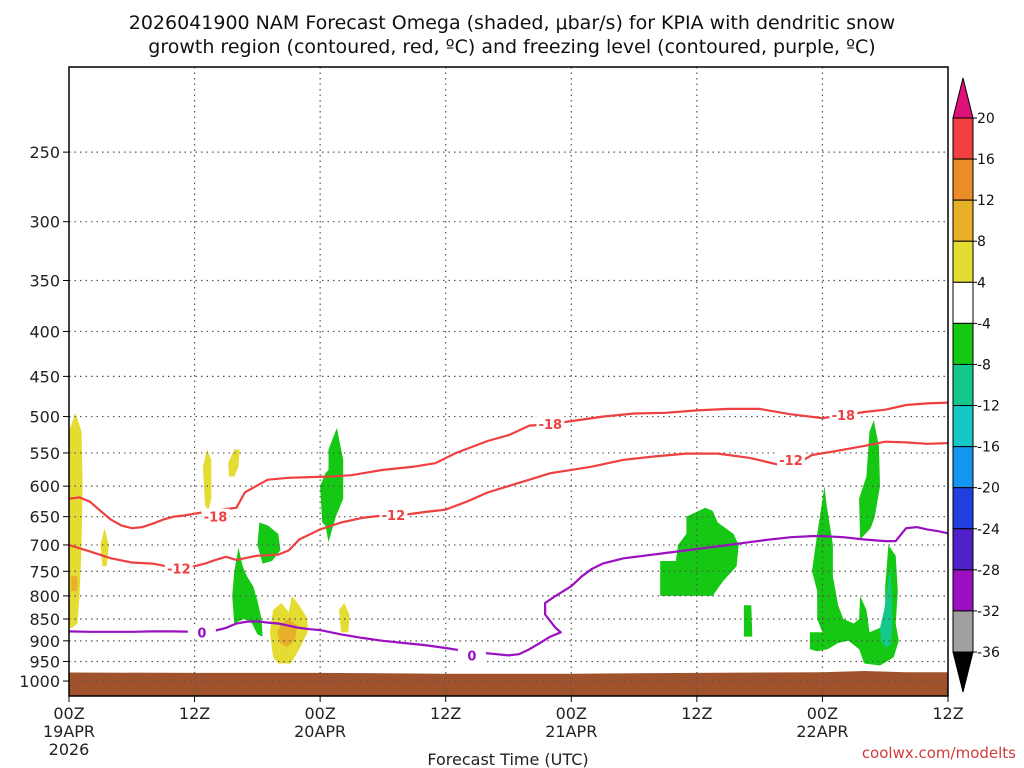  I want to click on colorbar-label-11: -28, so click(988, 571).